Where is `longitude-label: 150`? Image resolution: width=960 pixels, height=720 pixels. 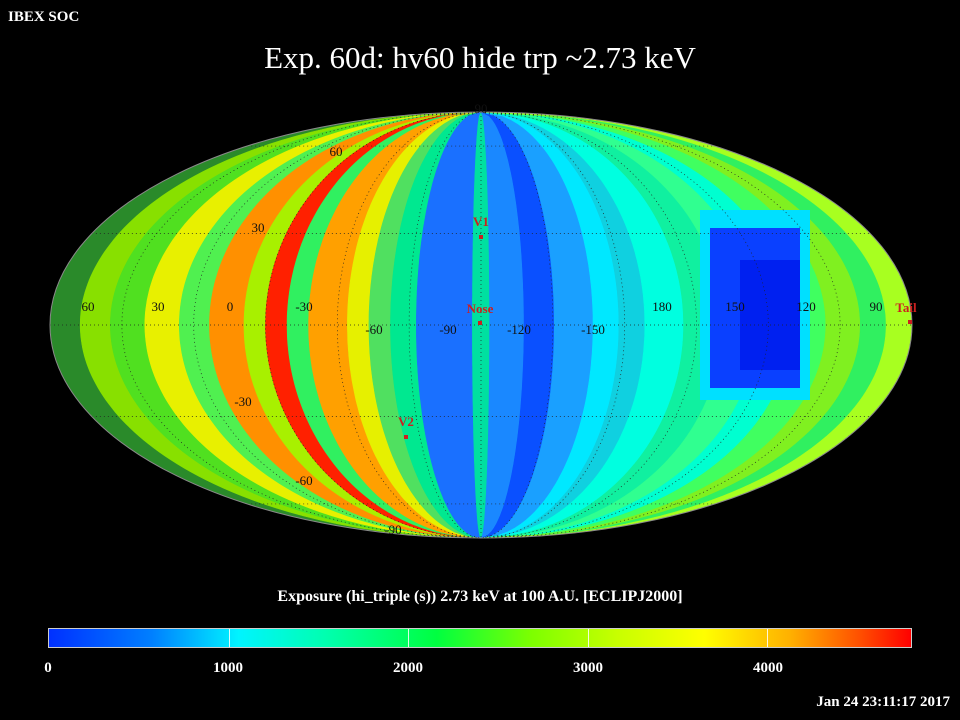 longitude-label: 150 is located at coordinates (735, 306).